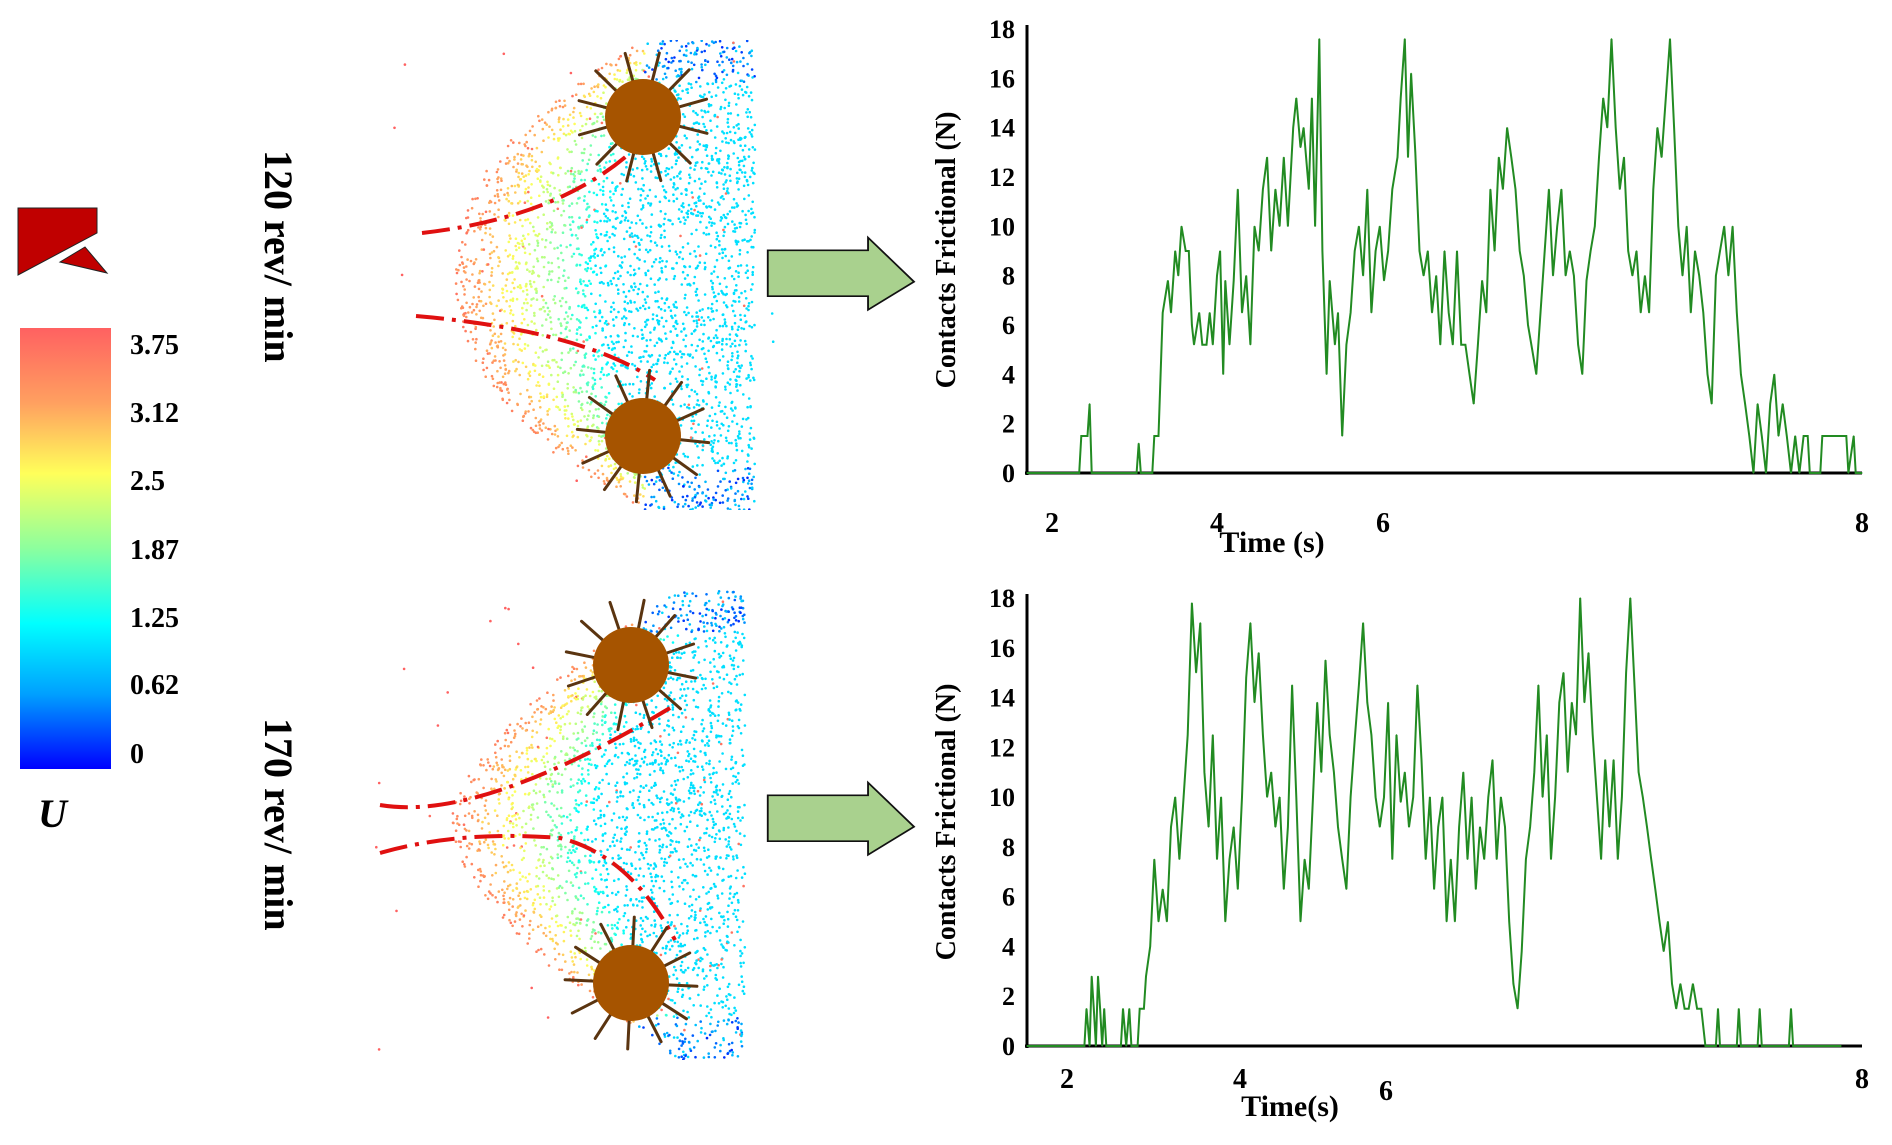  What do you see at coordinates (1386, 1091) in the screenshot?
I see `x-tick-label: 6` at bounding box center [1386, 1091].